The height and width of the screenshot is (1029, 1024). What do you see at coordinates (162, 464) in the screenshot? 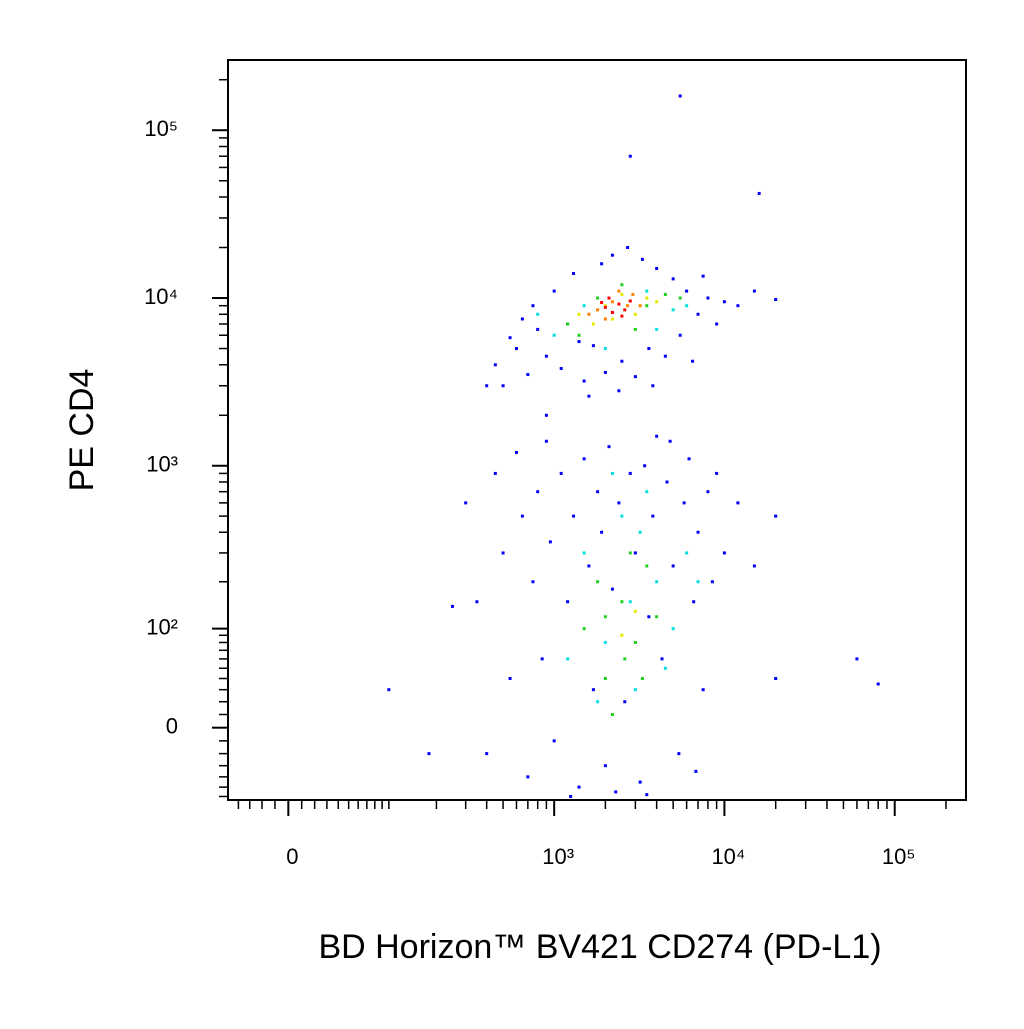
I see `y-tick-label: 10³` at bounding box center [162, 464].